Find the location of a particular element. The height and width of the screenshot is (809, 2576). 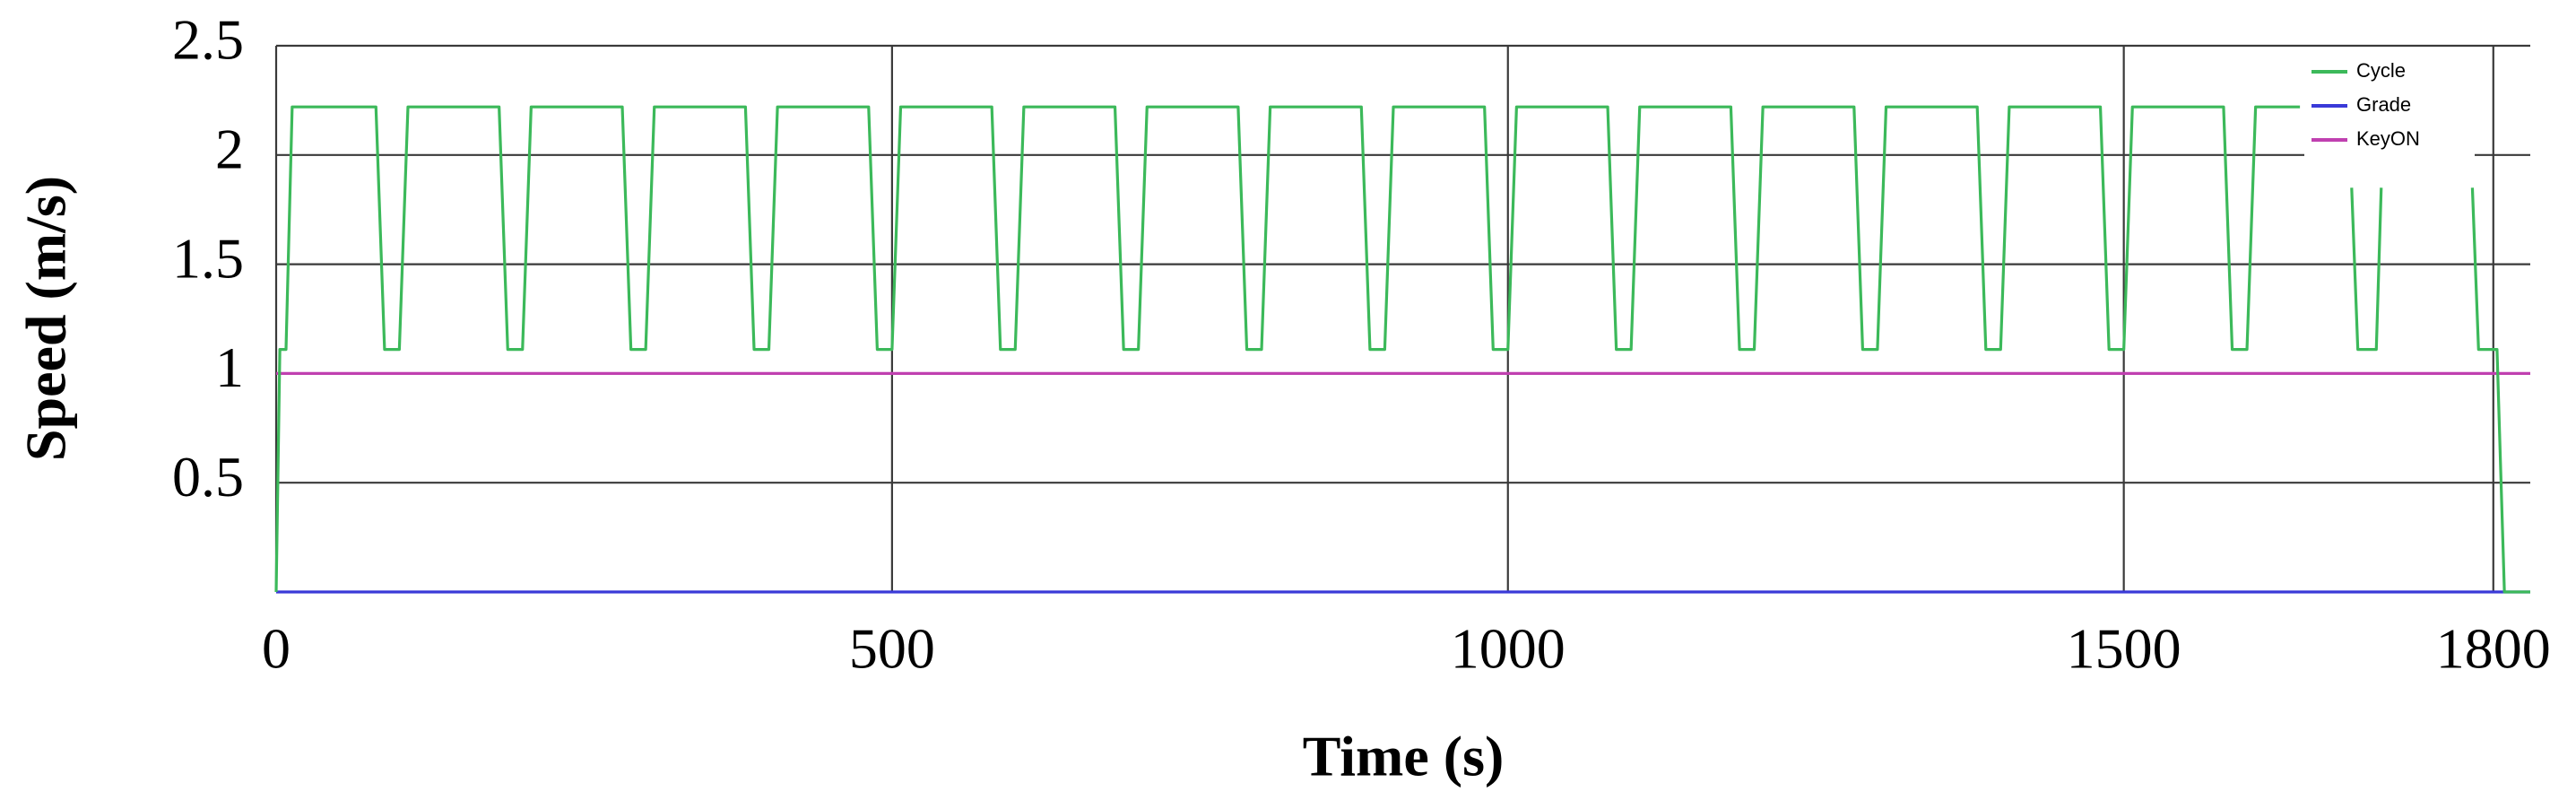

y-tick-label: 1 is located at coordinates (229, 367).